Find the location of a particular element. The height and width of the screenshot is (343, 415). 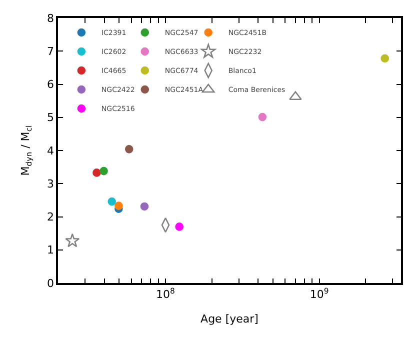

y-tick-label: 6 is located at coordinates (50, 85).